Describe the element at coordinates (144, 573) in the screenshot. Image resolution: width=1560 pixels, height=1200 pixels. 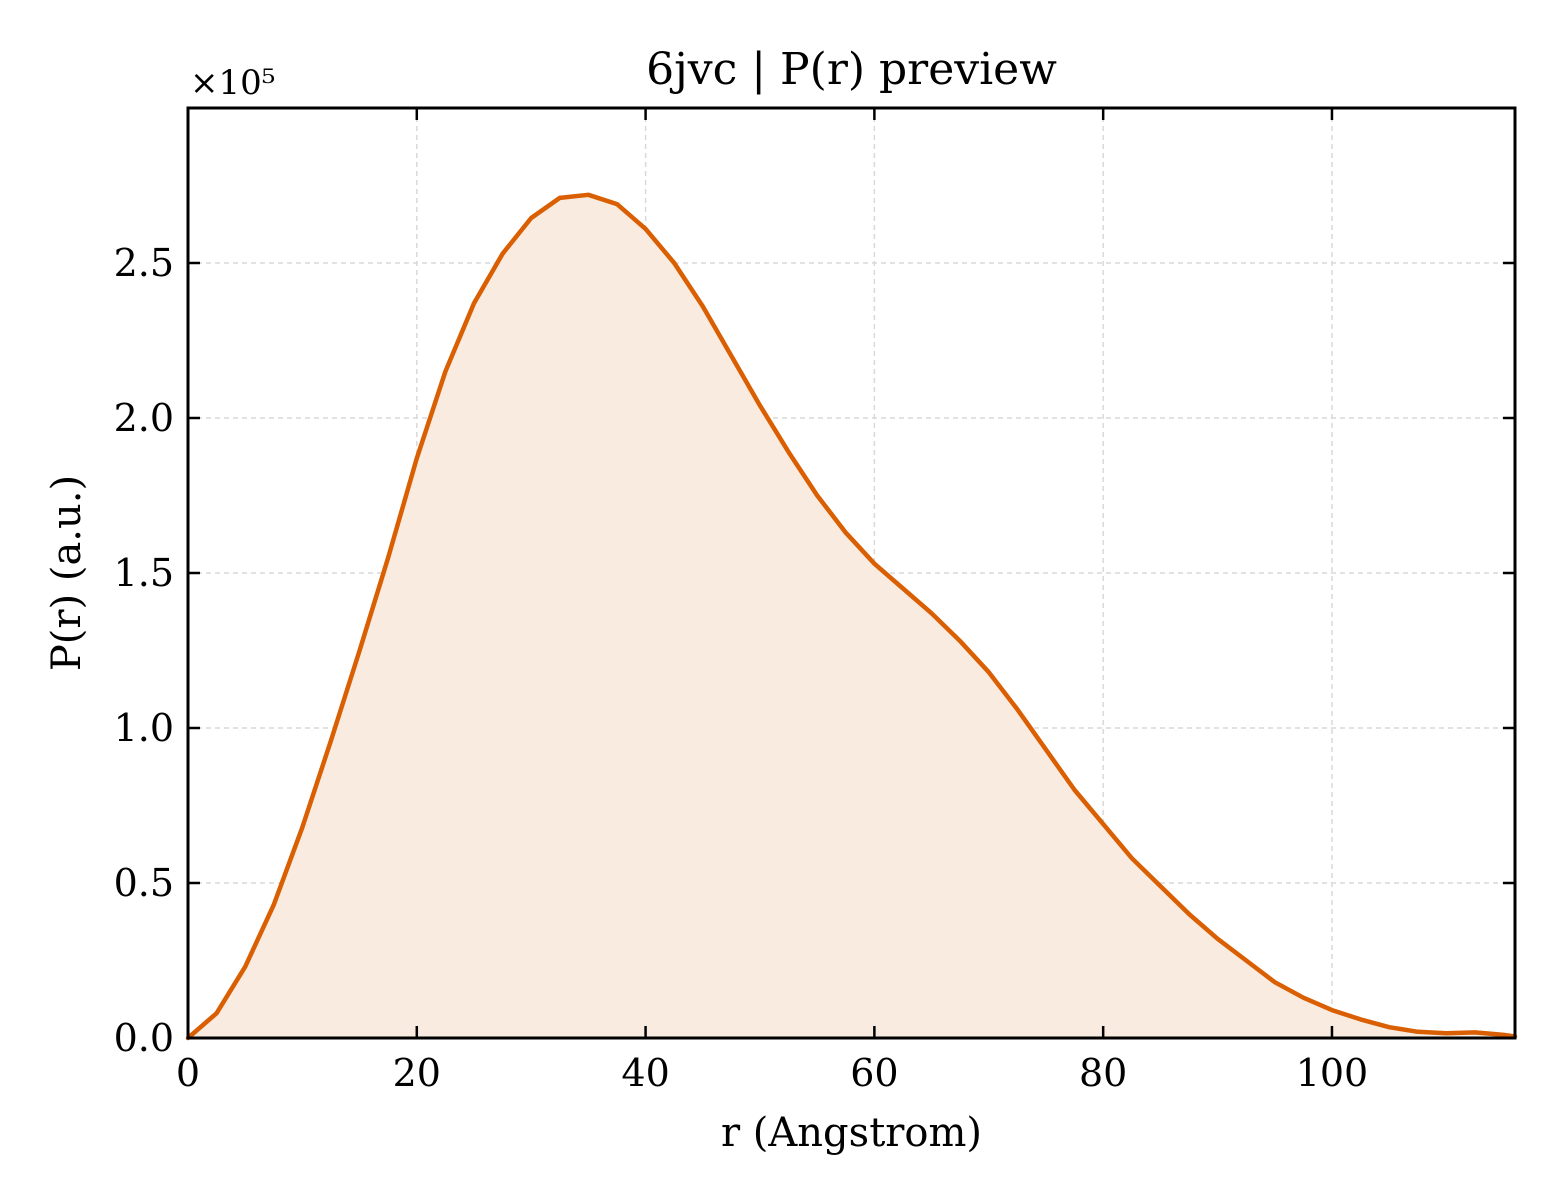
I see `y-tick-label: 1.5` at that location.